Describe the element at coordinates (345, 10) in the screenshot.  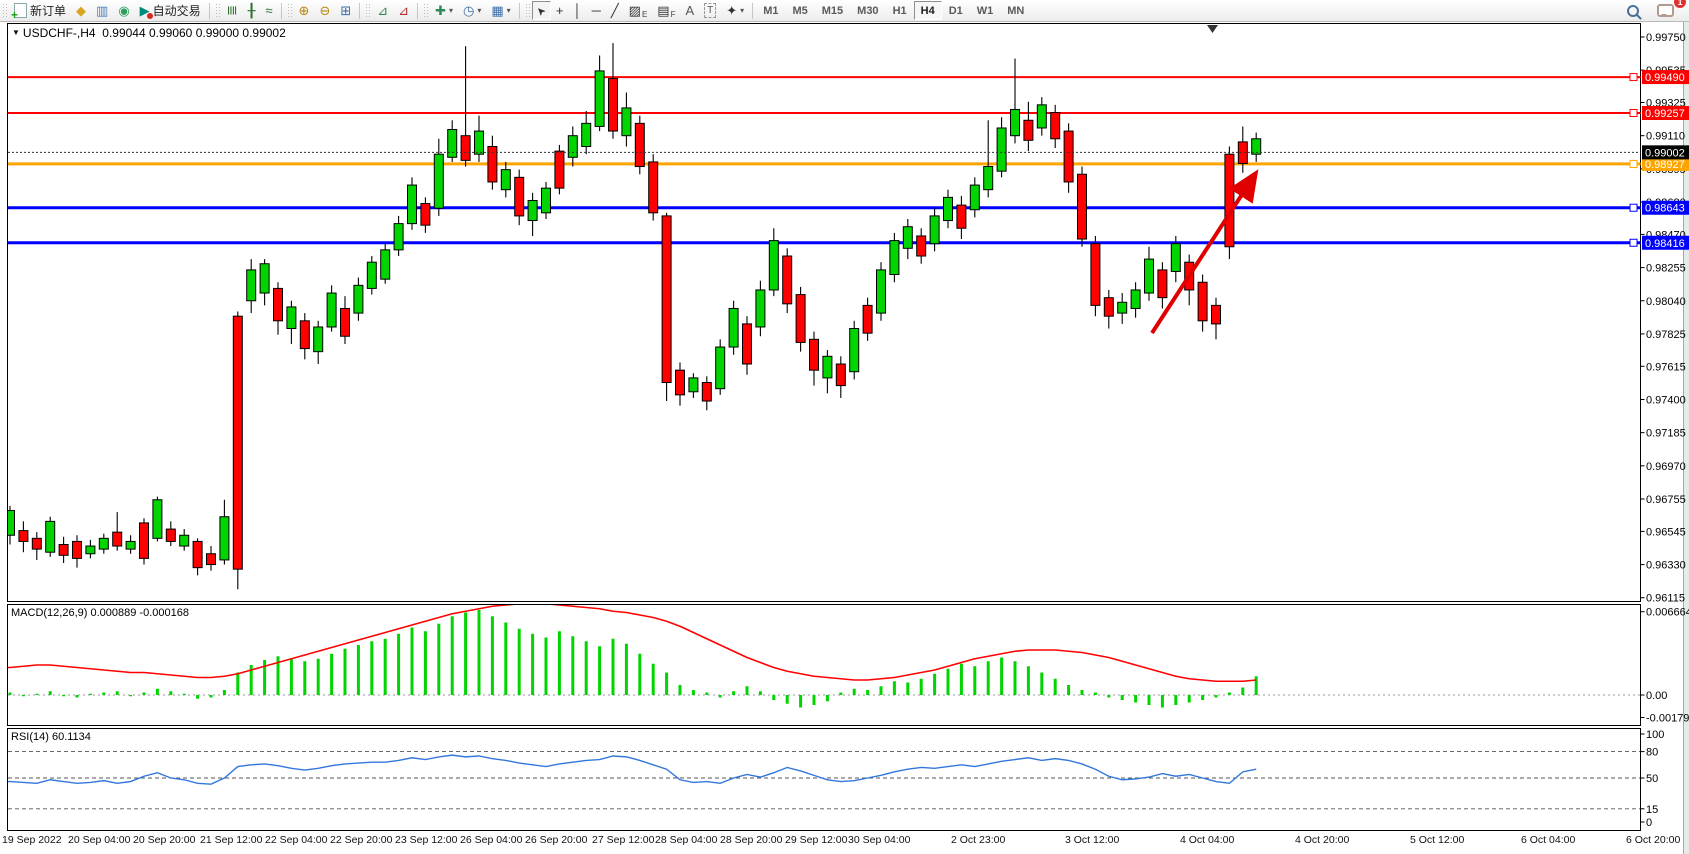
I see `tile-windows-button: ⊞` at that location.